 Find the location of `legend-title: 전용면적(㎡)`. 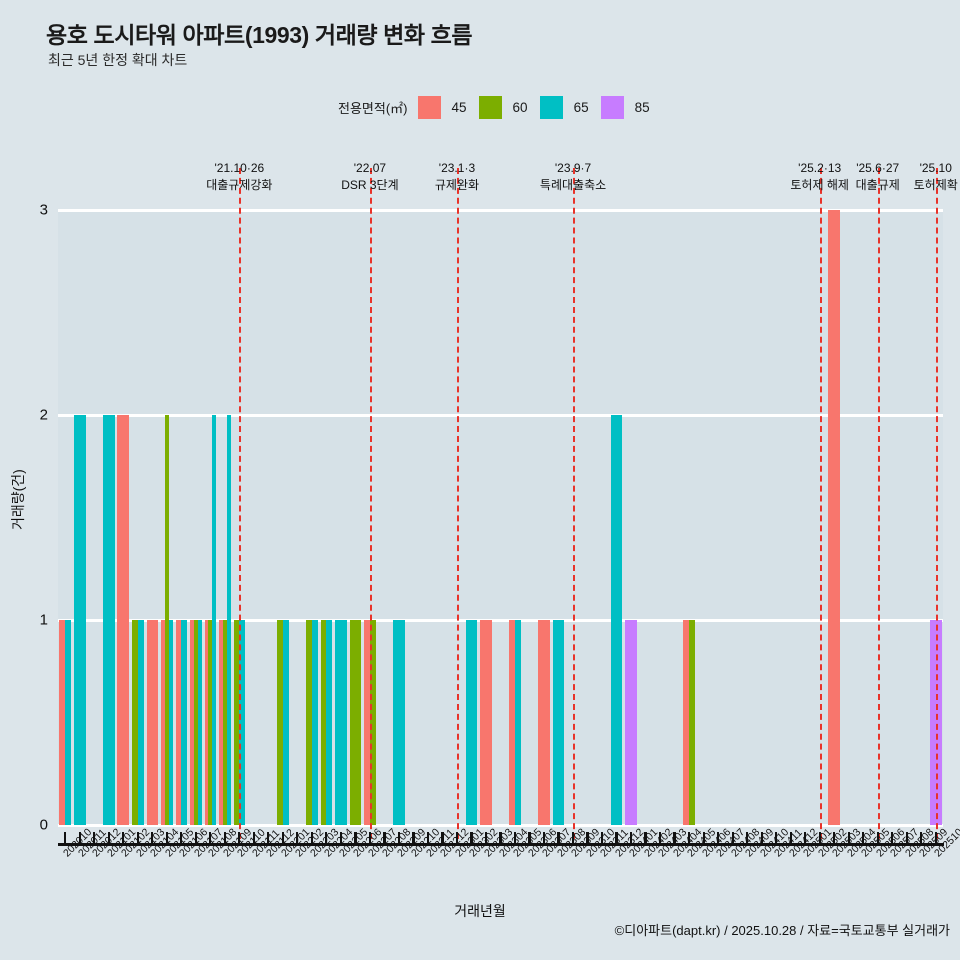

legend-title: 전용면적(㎡) is located at coordinates (373, 108).